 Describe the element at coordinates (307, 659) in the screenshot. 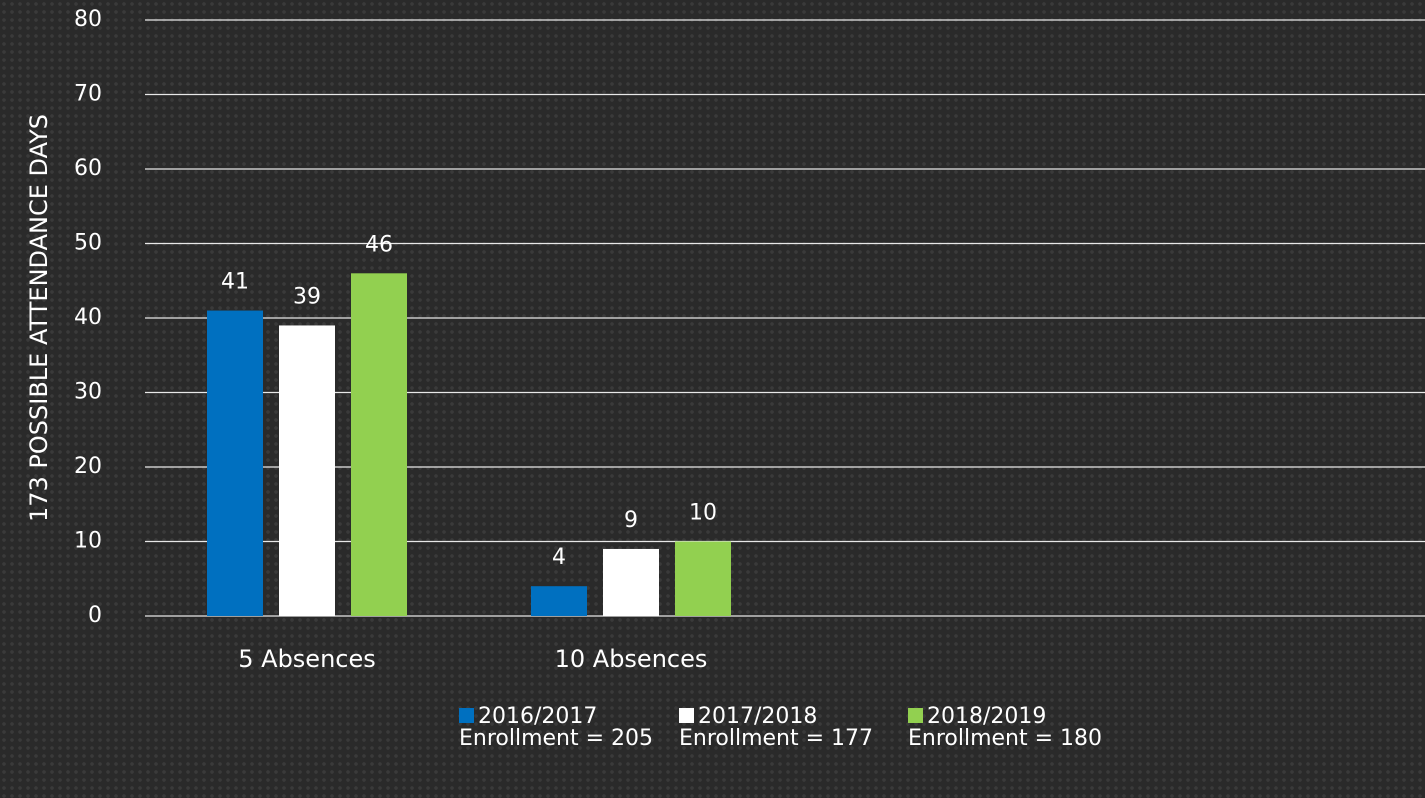

I see `x-tick-label: 5 Absences` at that location.